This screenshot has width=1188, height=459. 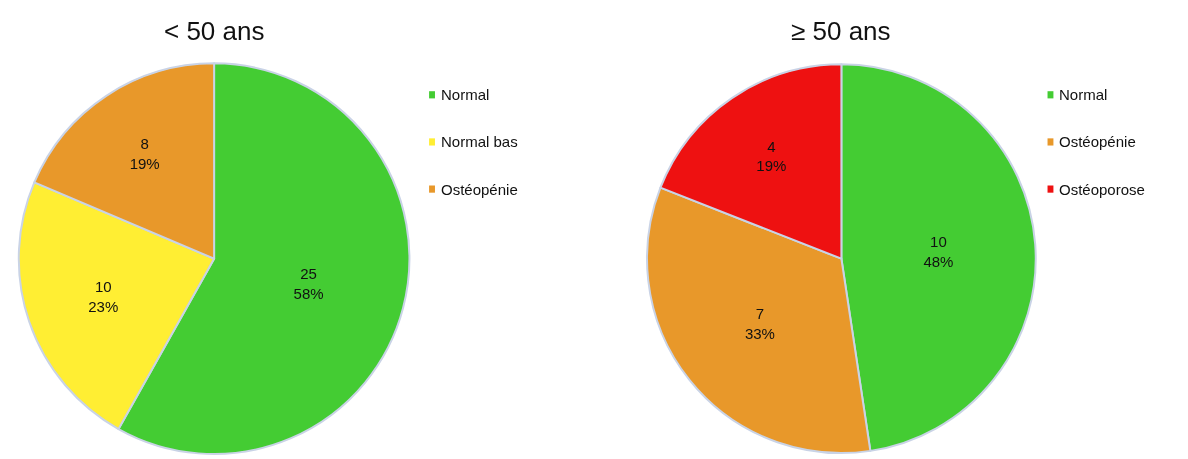 I want to click on legend-label: Ostéoporose, so click(x=1102, y=189).